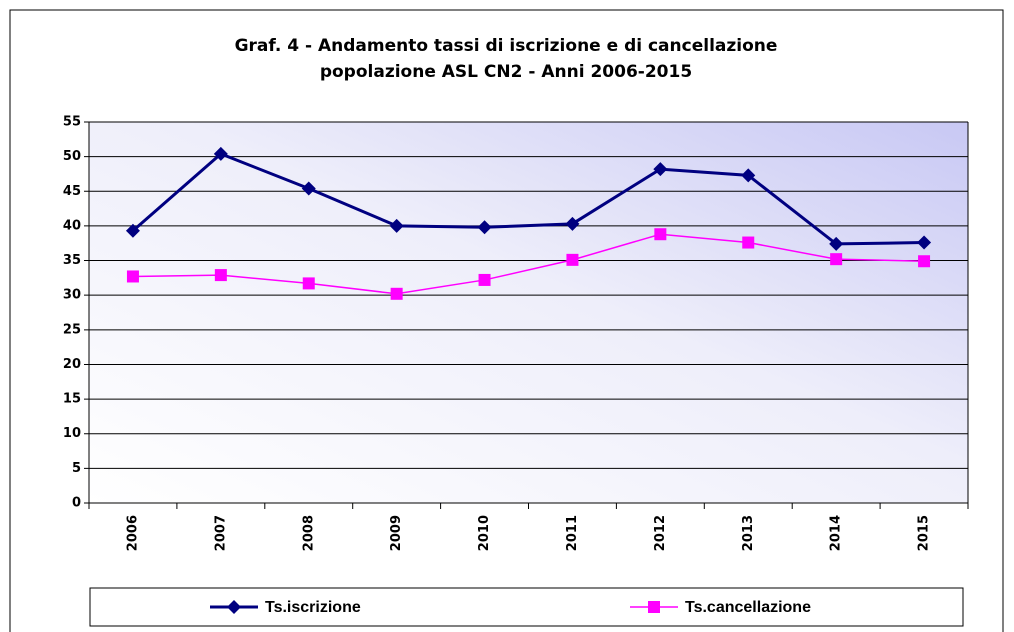  I want to click on y-tick-label: 30, so click(72, 295).